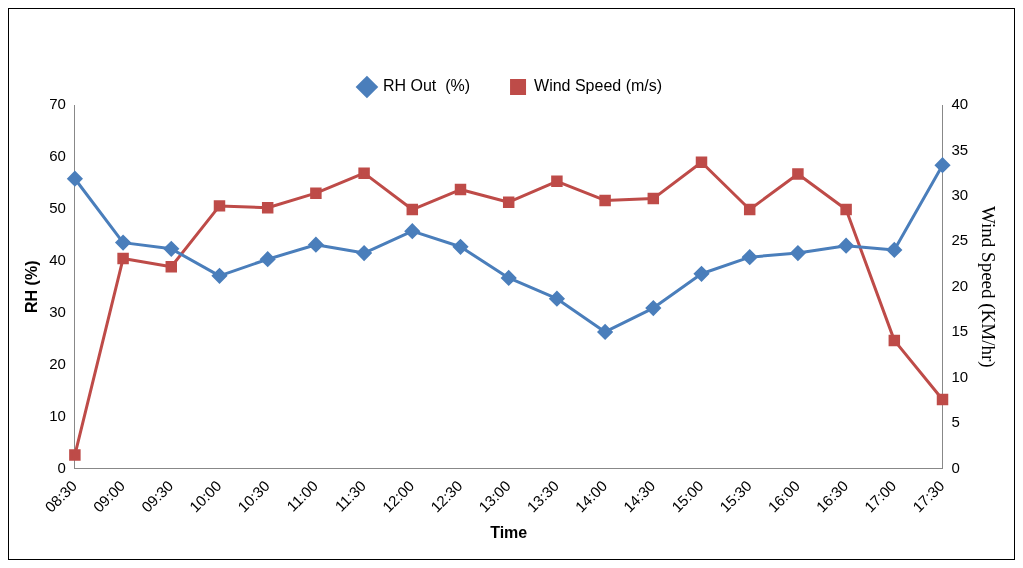 Image resolution: width=1023 pixels, height=568 pixels. What do you see at coordinates (509, 532) in the screenshot?
I see `x-axis-title: Time` at bounding box center [509, 532].